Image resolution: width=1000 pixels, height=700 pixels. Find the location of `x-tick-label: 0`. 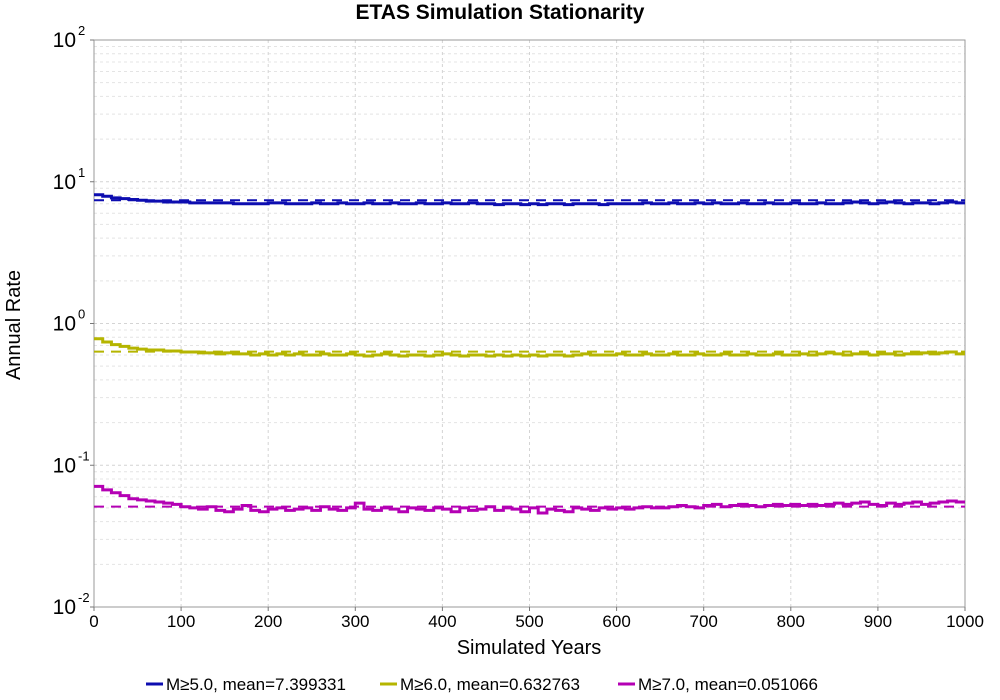

x-tick-label: 0 is located at coordinates (93, 621).